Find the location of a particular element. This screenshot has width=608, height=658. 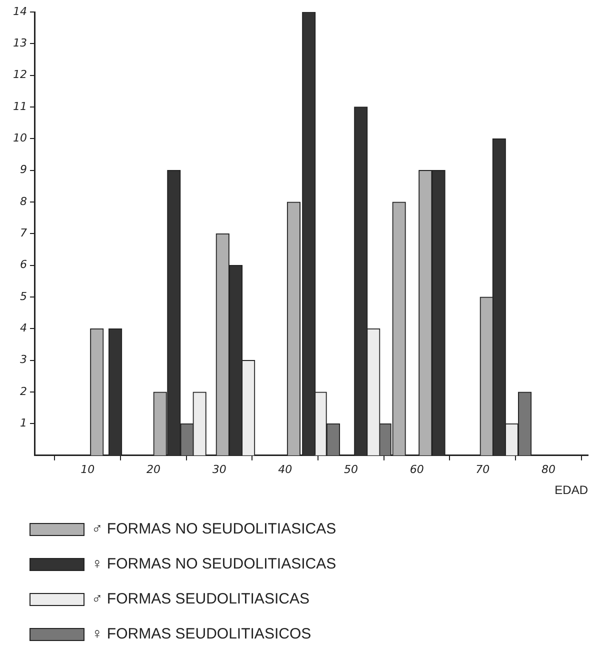

y-tick-label: 4 is located at coordinates (23, 328).